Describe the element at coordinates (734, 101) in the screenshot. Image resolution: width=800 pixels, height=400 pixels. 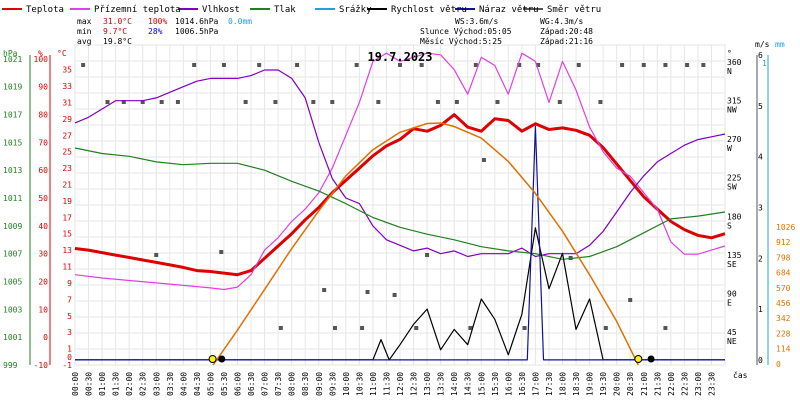
I see `tick-dir-deg: 315` at that location.